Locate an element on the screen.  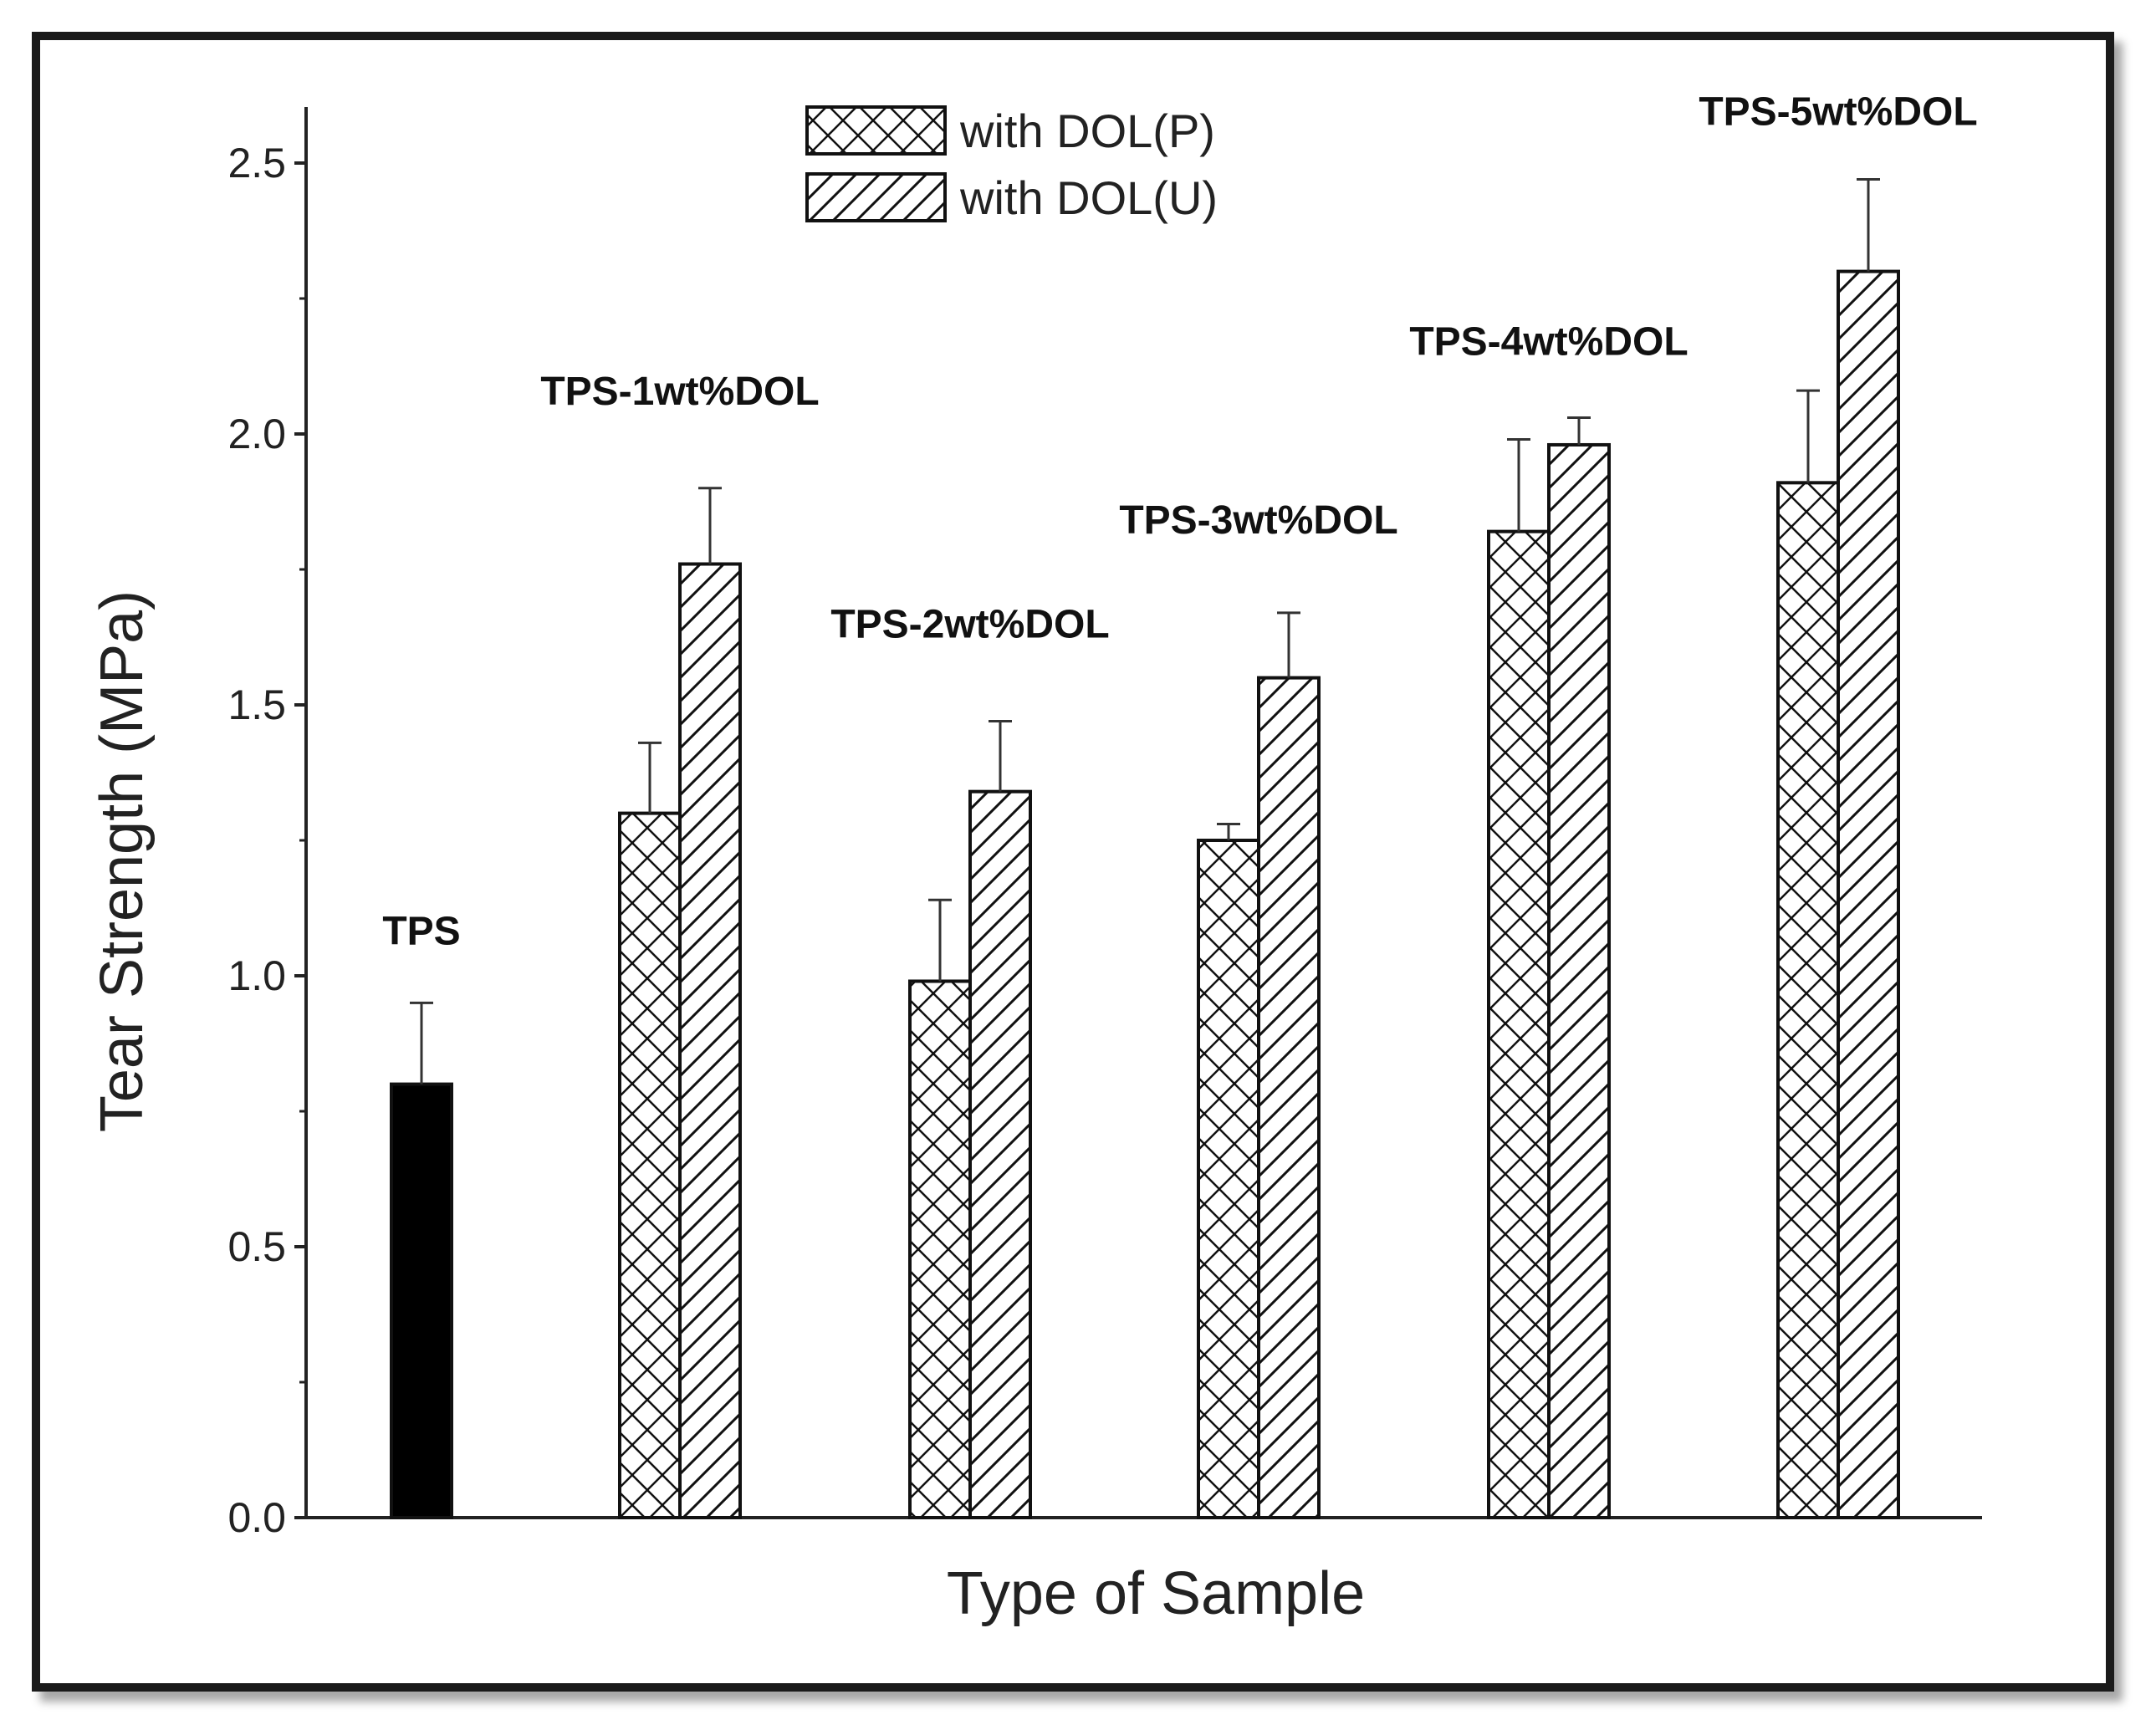
legend-swatch-with-dol-u is located at coordinates (876, 197).